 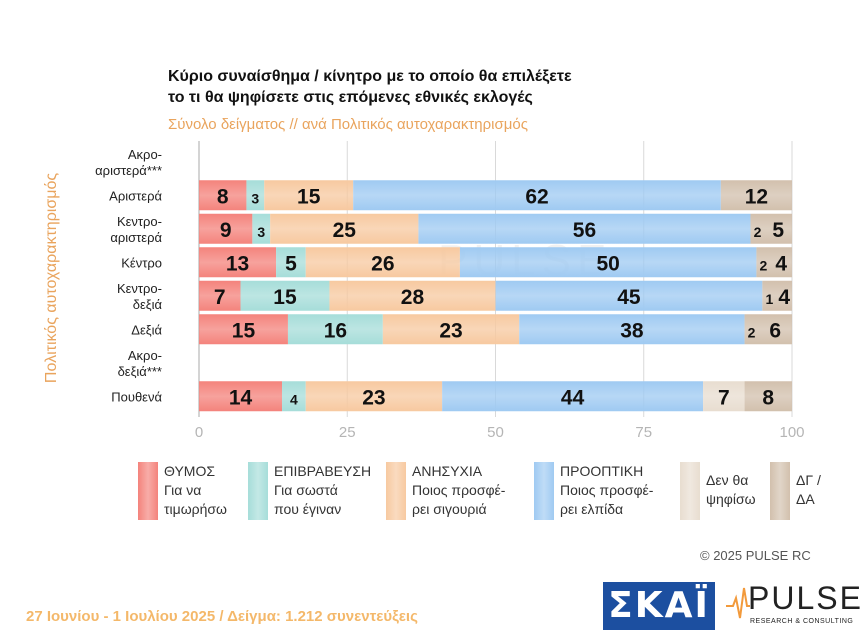 I want to click on pulse-tagline: RESEARCH & CONSULTING, so click(x=802, y=621).